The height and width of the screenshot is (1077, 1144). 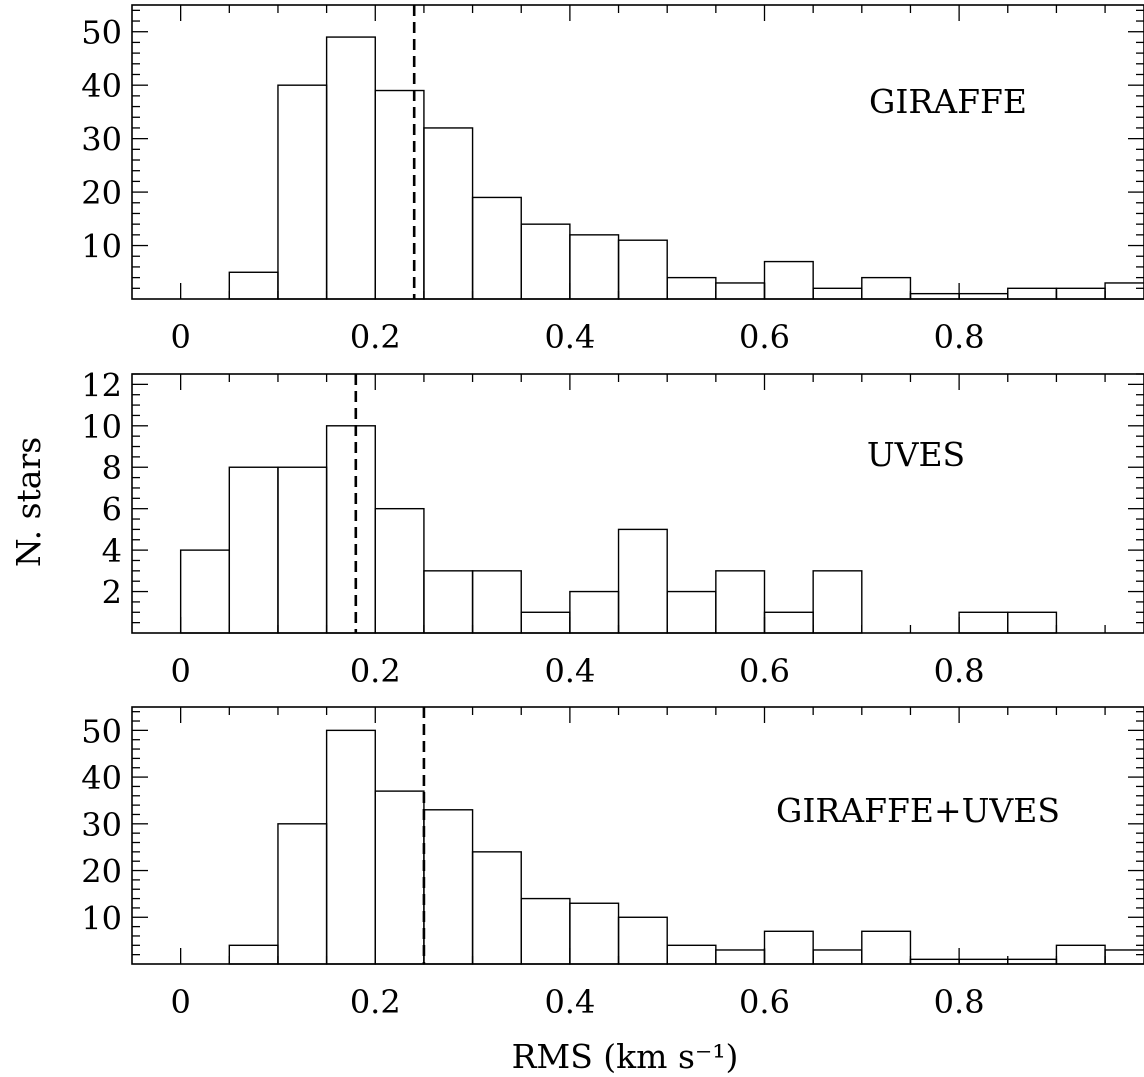 I want to click on giraffe-x-tick-label: 0.2, so click(x=375, y=337).